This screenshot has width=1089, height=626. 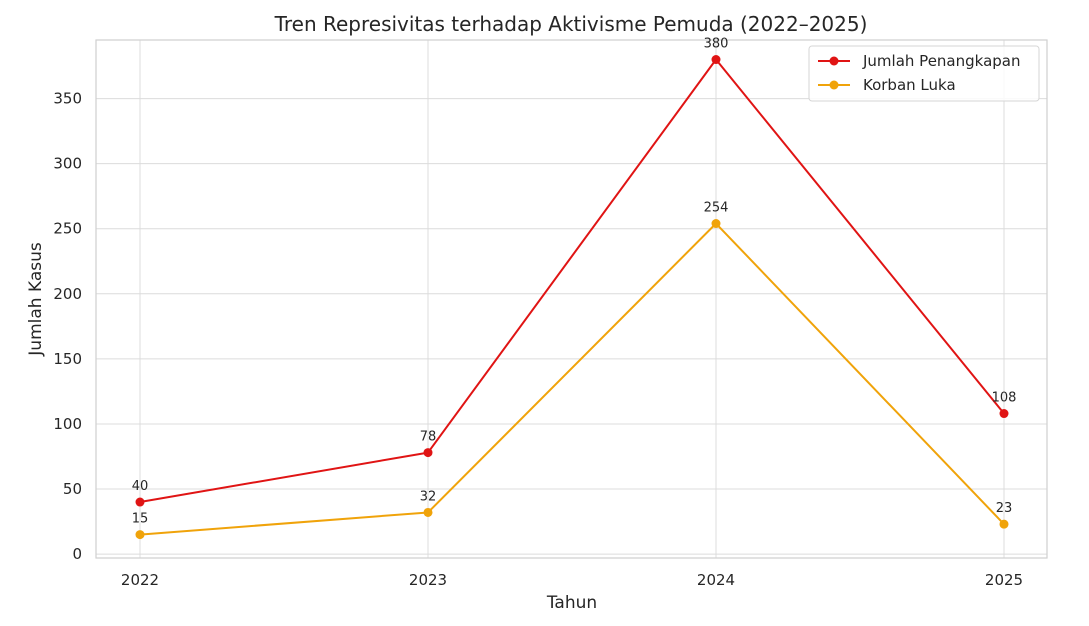 What do you see at coordinates (36, 299) in the screenshot?
I see `y-axis-label: Jumlah Kasus` at bounding box center [36, 299].